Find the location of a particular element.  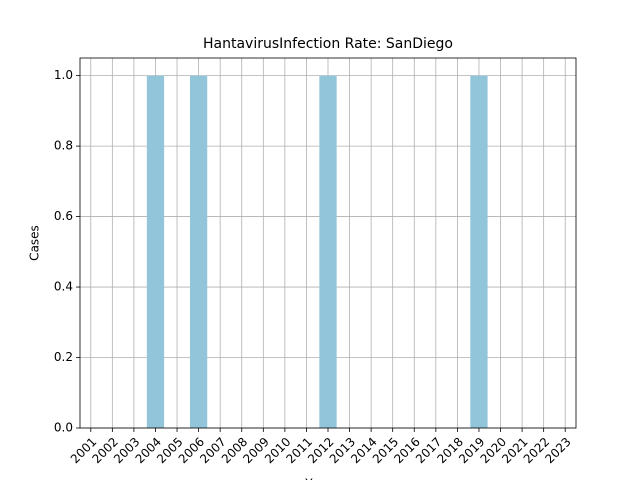

y-tick-label: 0.2 is located at coordinates (63, 357).